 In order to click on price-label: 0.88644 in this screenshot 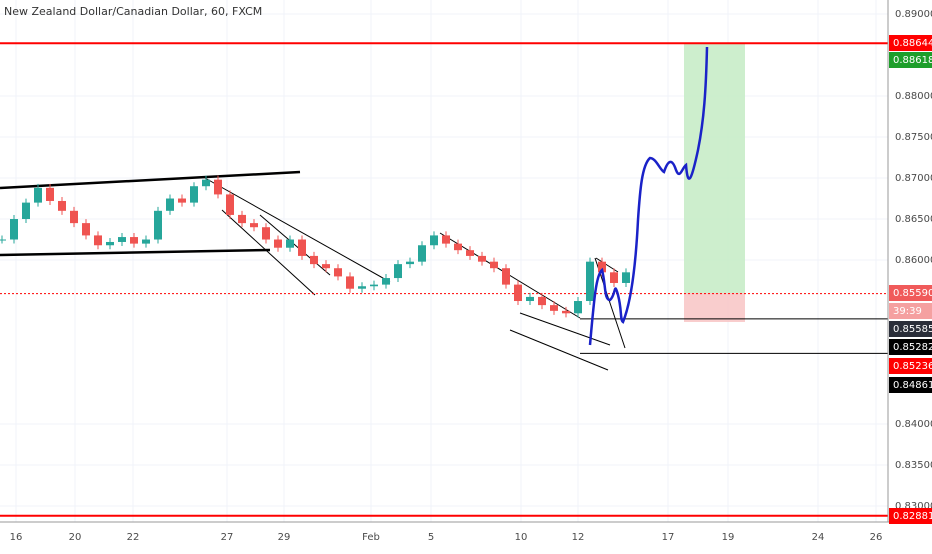, I will do `click(912, 43)`.